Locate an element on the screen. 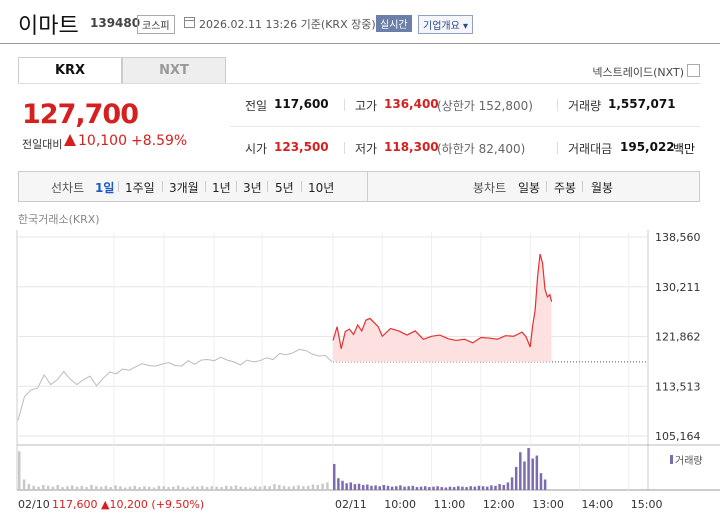 The image size is (720, 523). tab-nxt: NXT is located at coordinates (174, 70).